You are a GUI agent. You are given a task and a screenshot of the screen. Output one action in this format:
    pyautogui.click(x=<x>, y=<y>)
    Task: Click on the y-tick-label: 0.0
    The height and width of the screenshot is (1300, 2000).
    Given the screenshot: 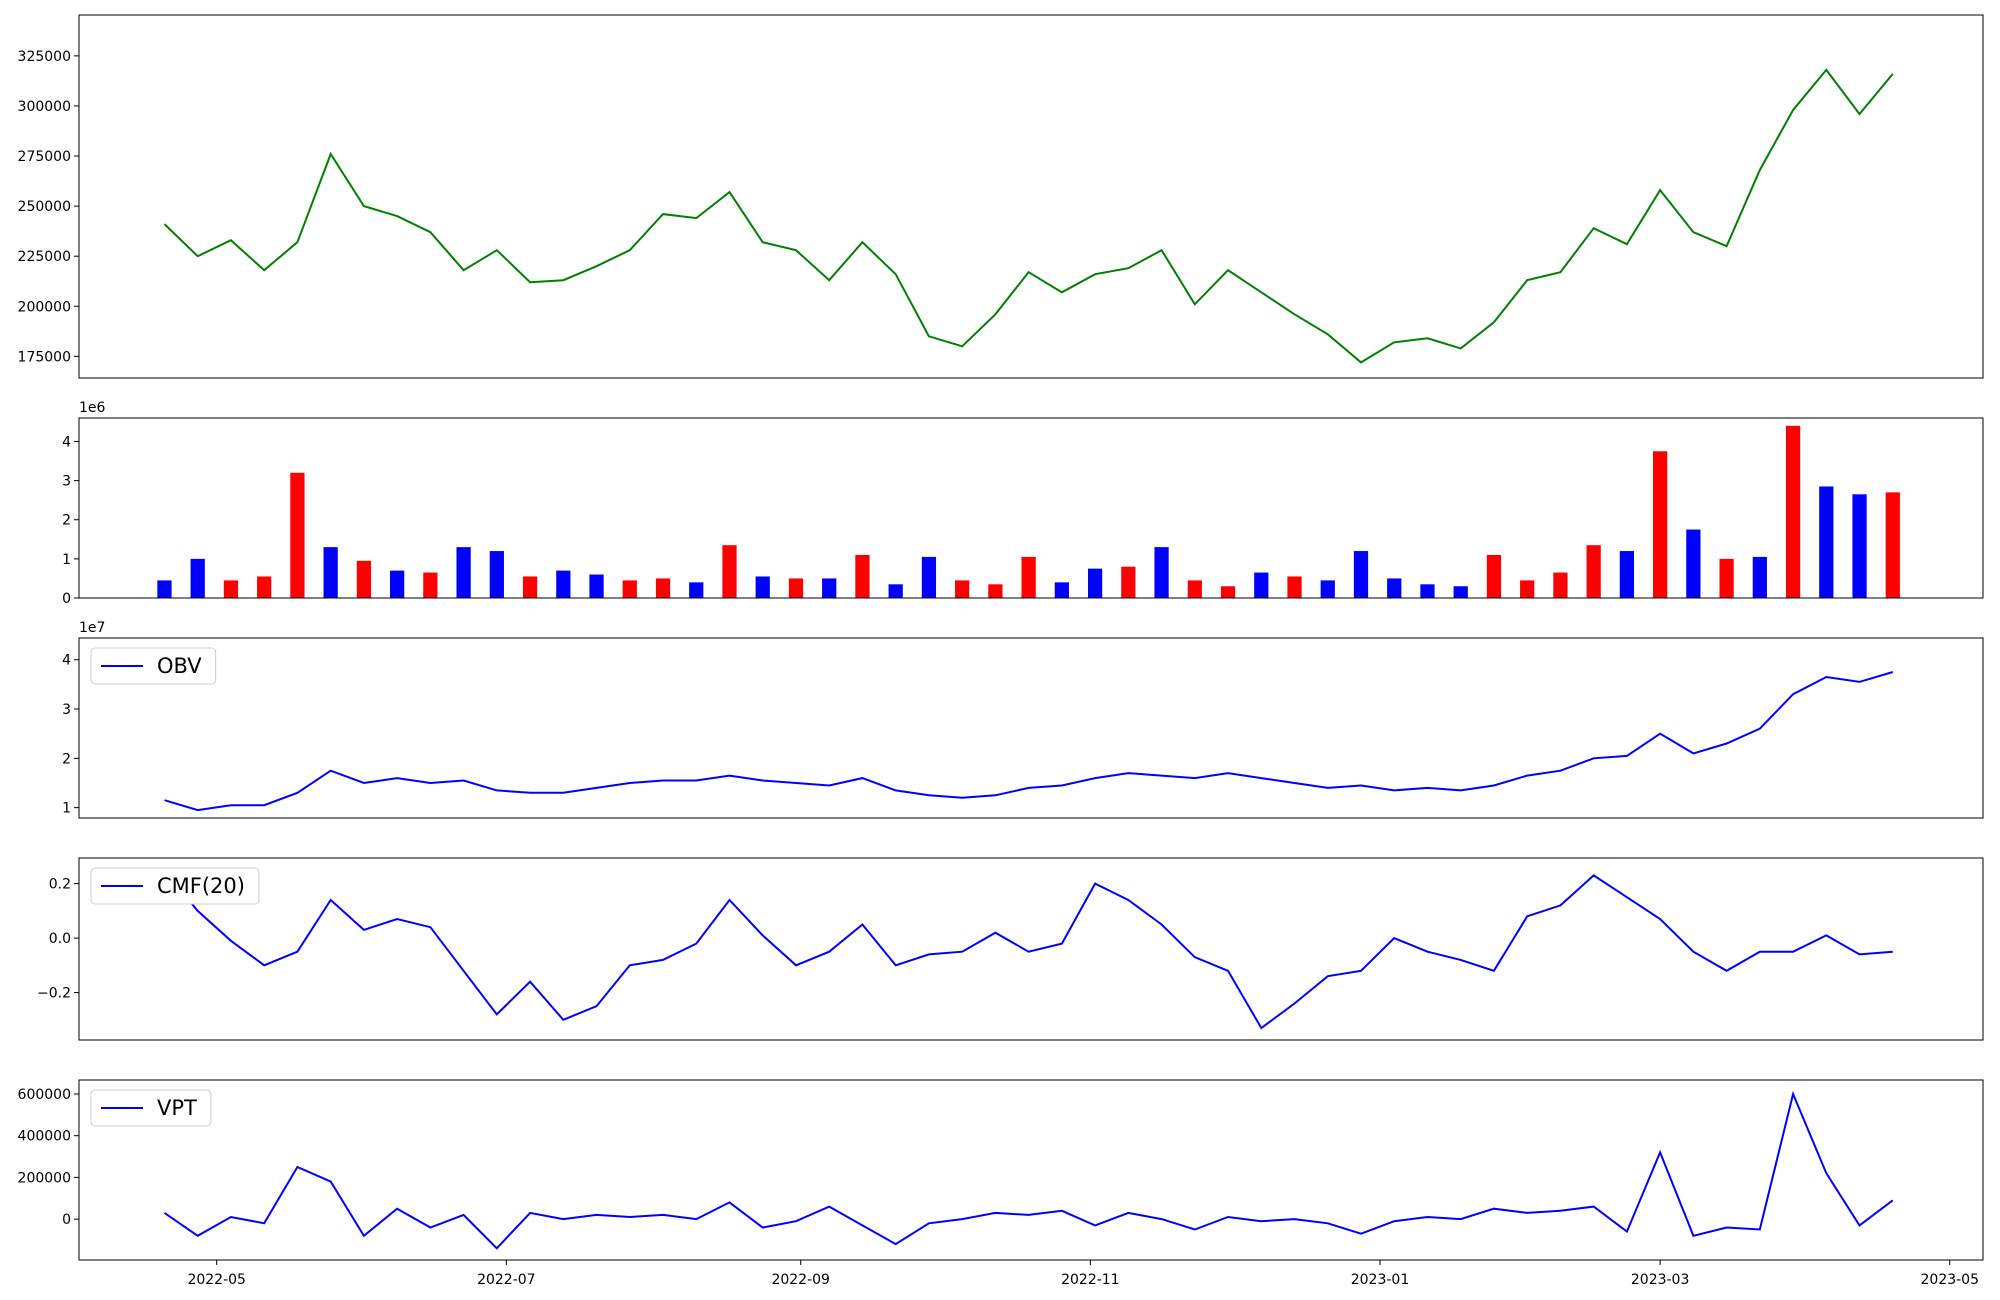 What is the action you would take?
    pyautogui.click(x=60, y=939)
    